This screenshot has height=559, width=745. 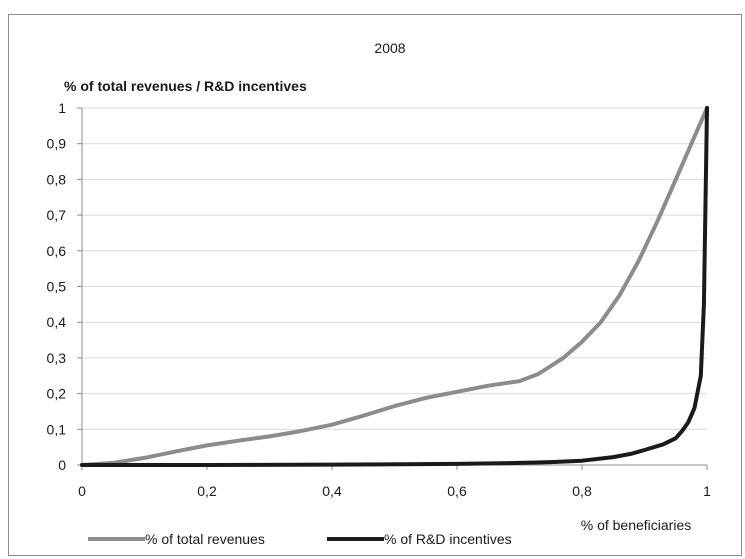 I want to click on y-tick-label: 0,1, so click(x=57, y=429).